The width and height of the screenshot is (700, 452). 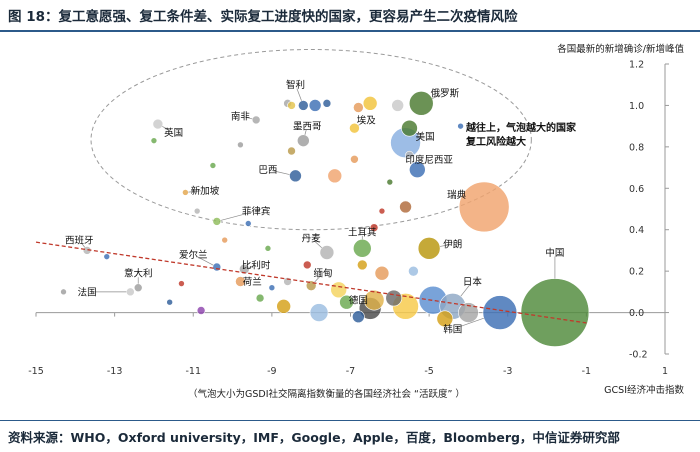 What do you see at coordinates (295, 85) in the screenshot?
I see `country-label: 智利` at bounding box center [295, 85].